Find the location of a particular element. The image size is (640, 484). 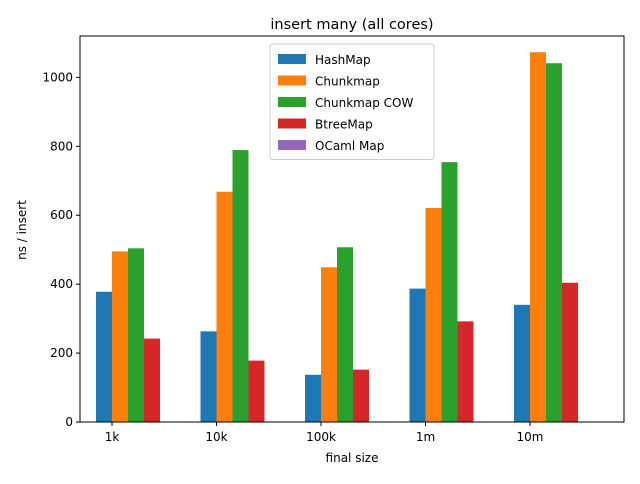

x-tick-label: 1m is located at coordinates (425, 437).